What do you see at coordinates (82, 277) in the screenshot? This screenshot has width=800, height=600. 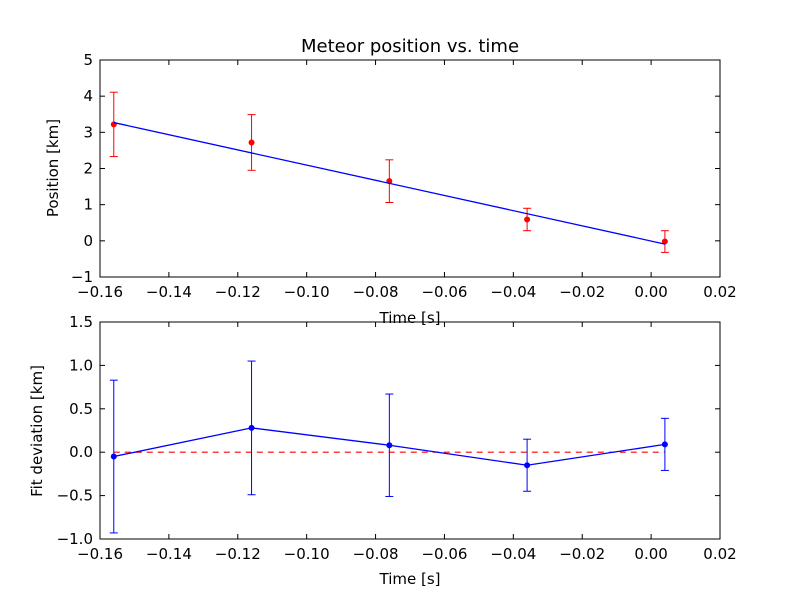 I see `y-tick-label: −1` at bounding box center [82, 277].